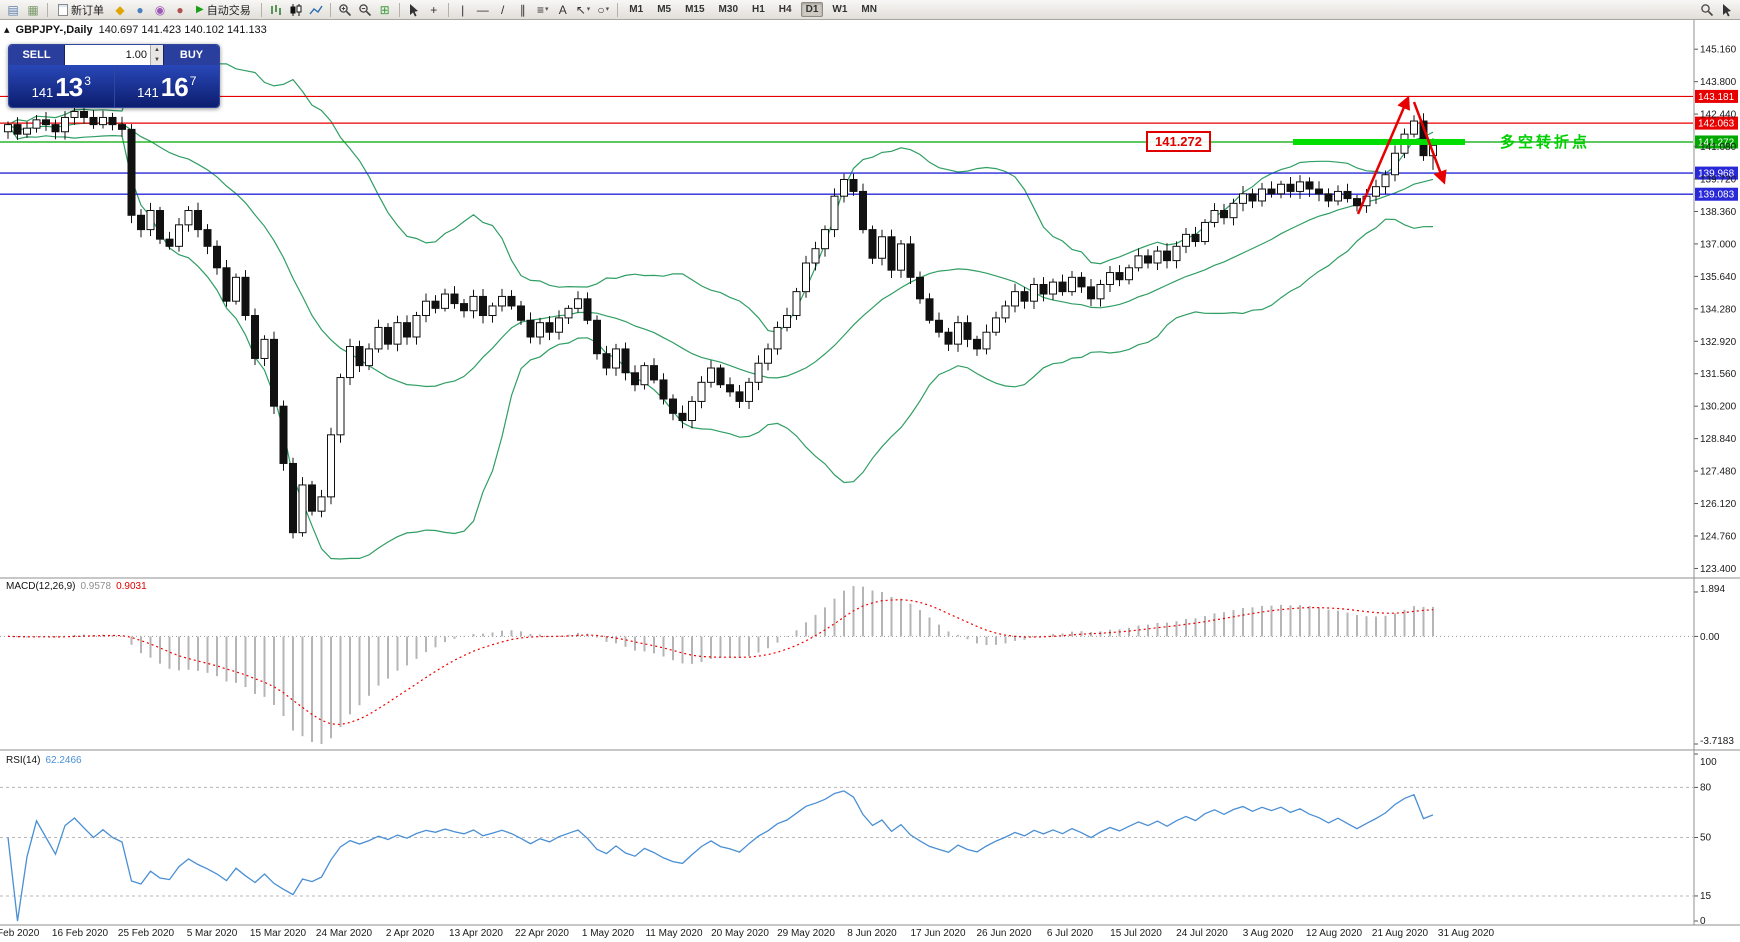 This screenshot has width=1740, height=942. I want to click on horizontal-level-lines: 143.181 142.063 141.272 139.968 139.083, so click(869, 145).